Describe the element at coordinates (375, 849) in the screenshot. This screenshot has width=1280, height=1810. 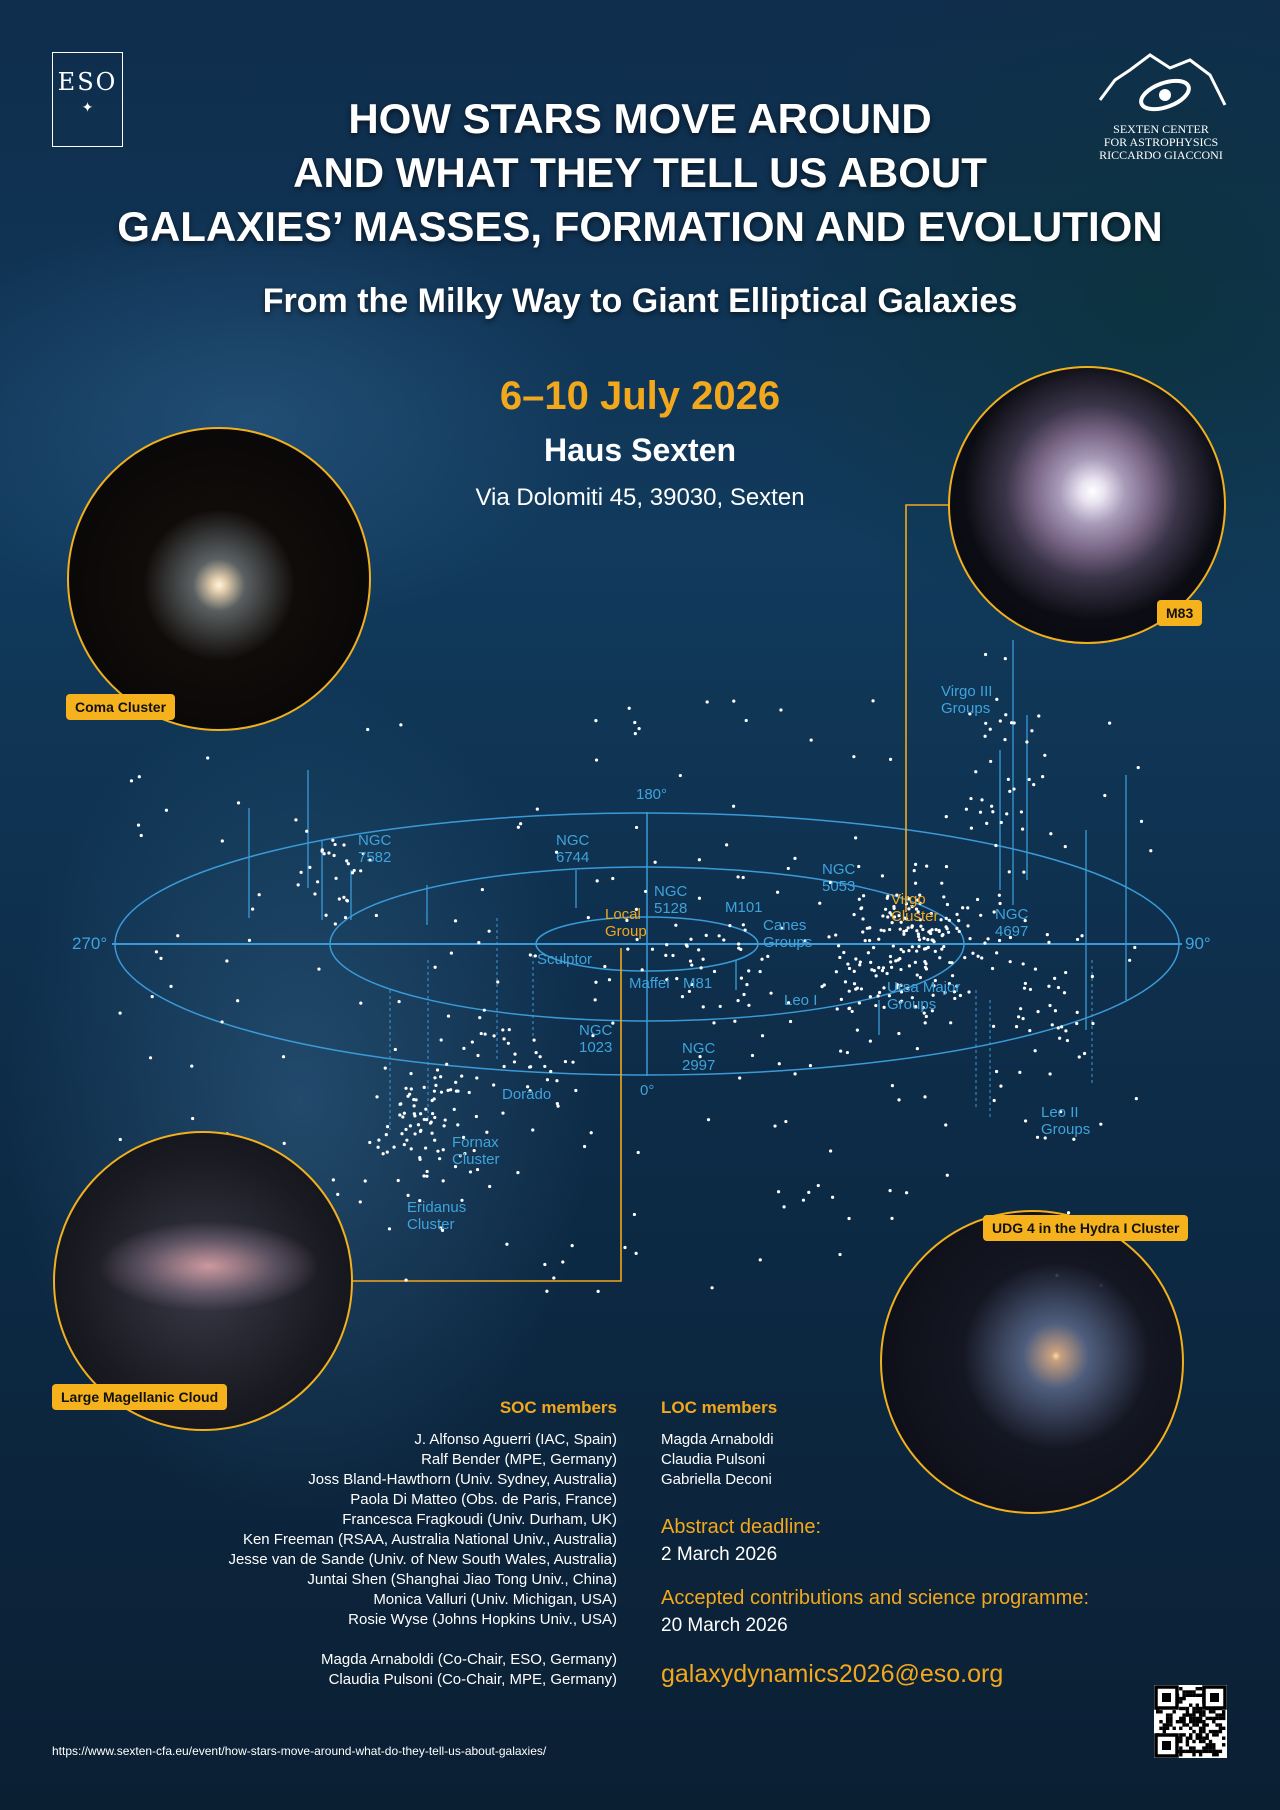
I see `label-ngc7582: NGC 7582` at that location.